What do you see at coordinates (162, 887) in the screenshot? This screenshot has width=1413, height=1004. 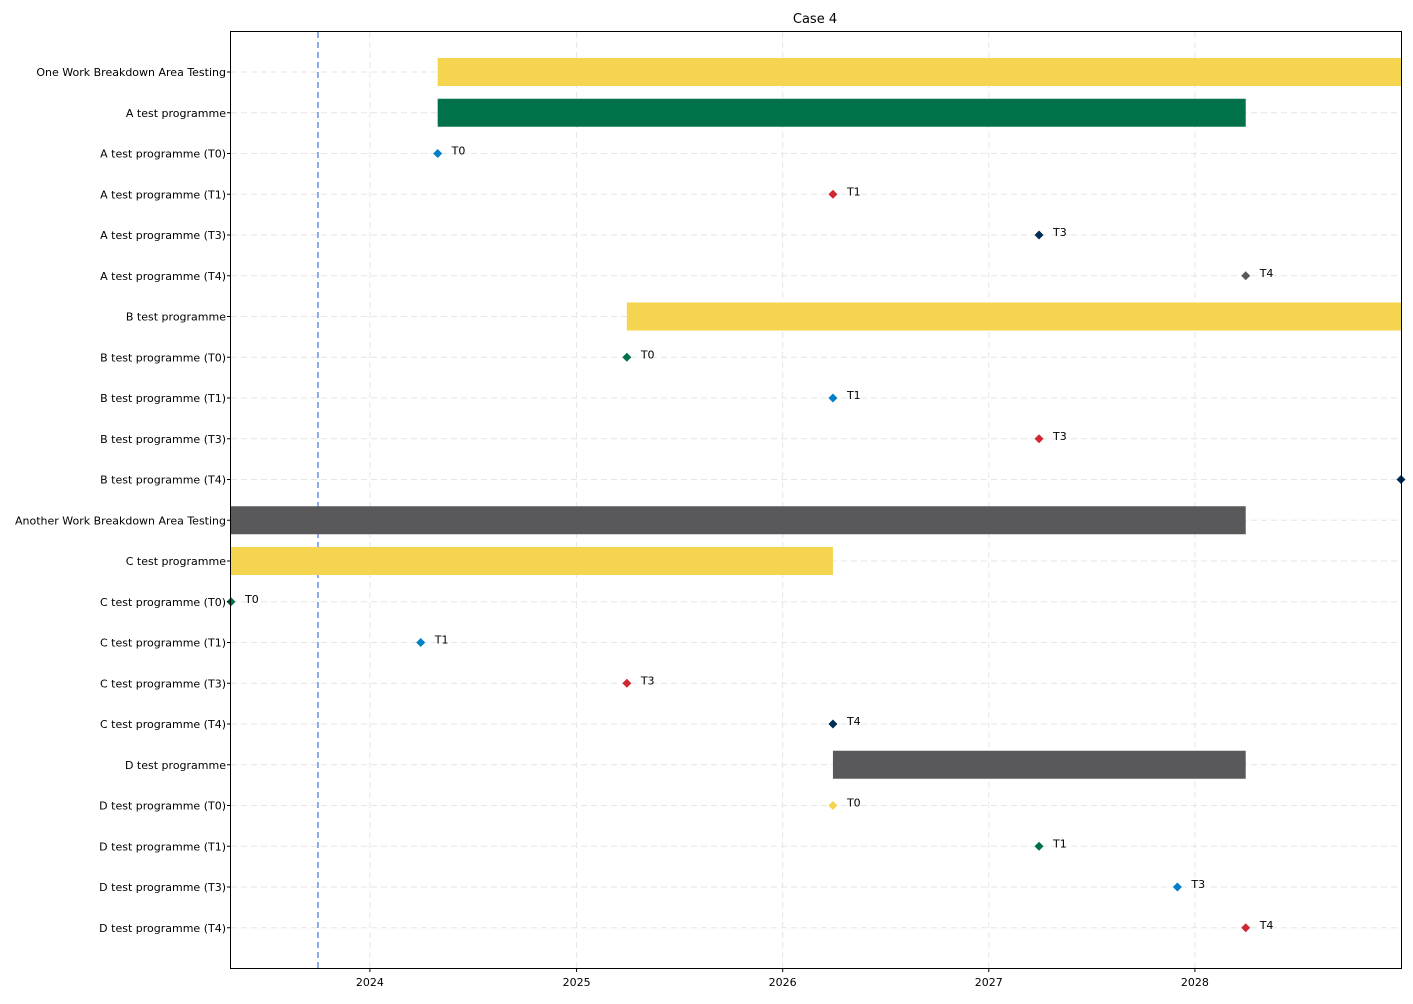 I see `row-label: D test programme (T3)` at bounding box center [162, 887].